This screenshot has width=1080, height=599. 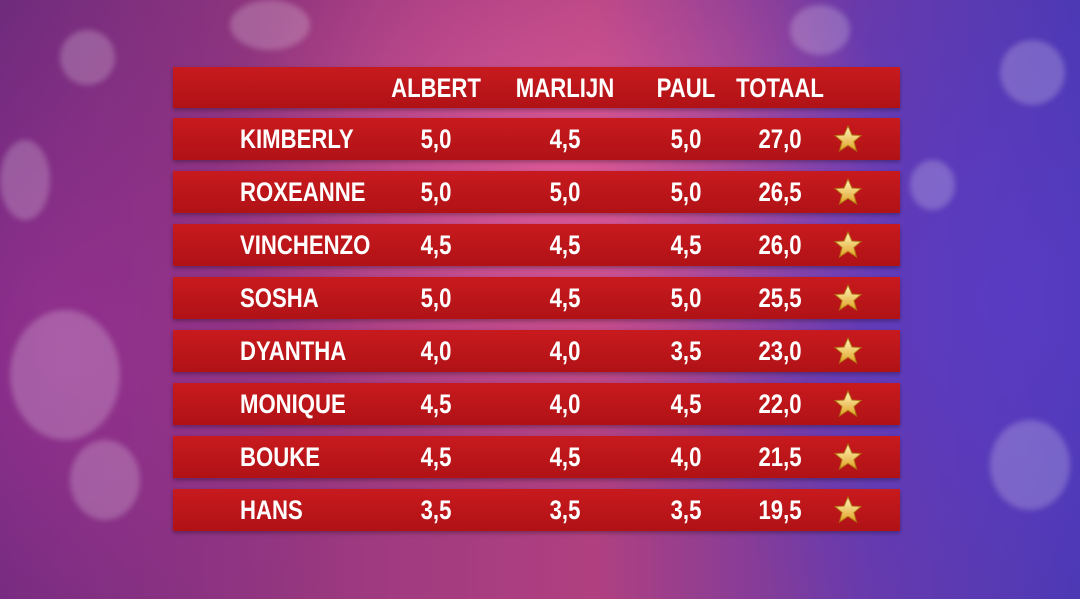 What do you see at coordinates (536, 192) in the screenshot?
I see `table-row: ROXEANNE 5,0 5,0 5,0 26,5` at bounding box center [536, 192].